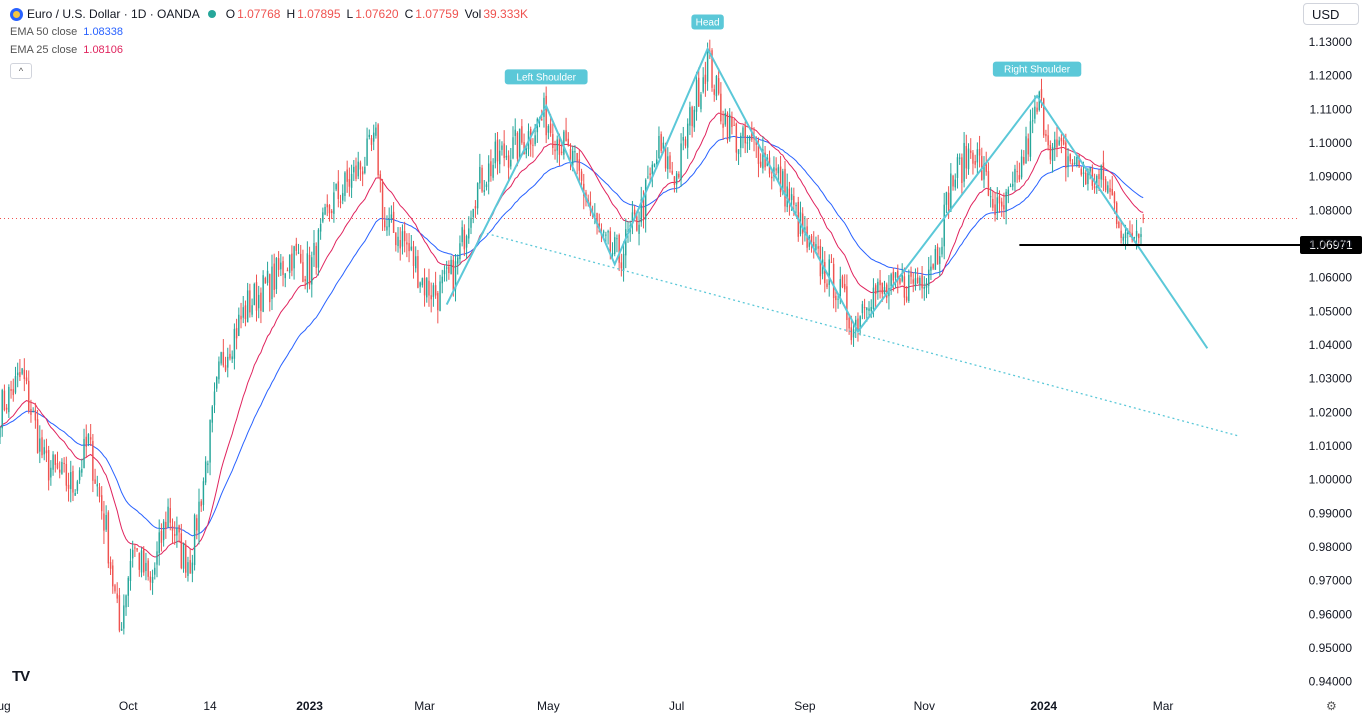 The image size is (1366, 718). I want to click on indicator-ema50: EMA 50 close 1.08338, so click(272, 32).